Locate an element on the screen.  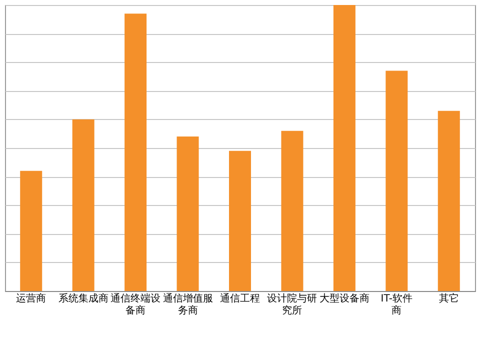
x-tick-label: 大型设备商 is located at coordinates (344, 298).